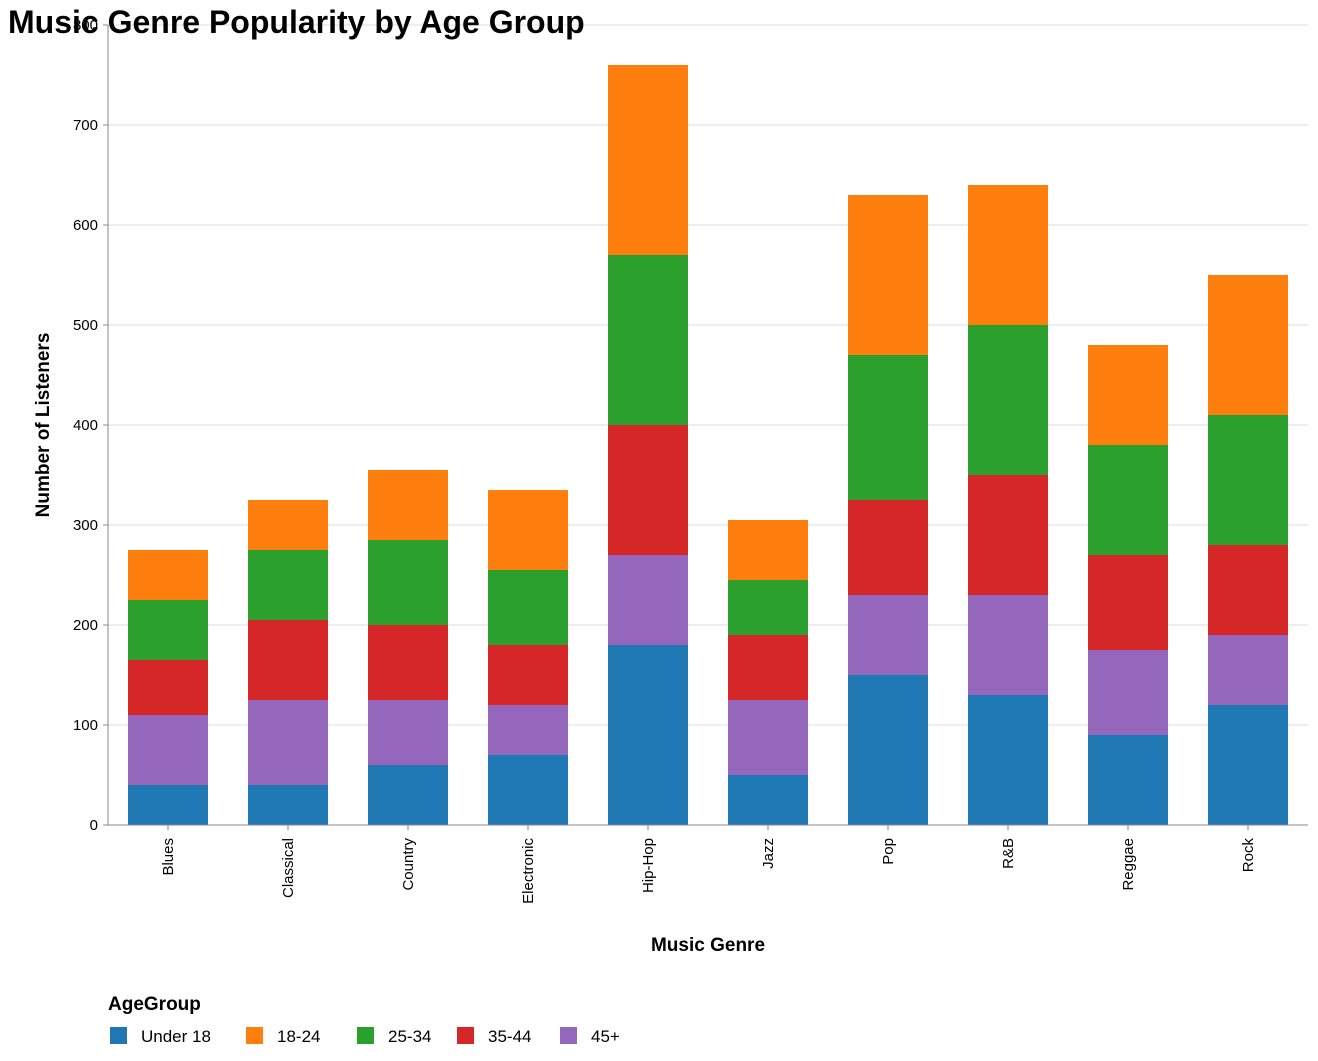 The height and width of the screenshot is (1061, 1318). Describe the element at coordinates (43, 425) in the screenshot. I see `y-axis-title: Number of Listeners` at that location.